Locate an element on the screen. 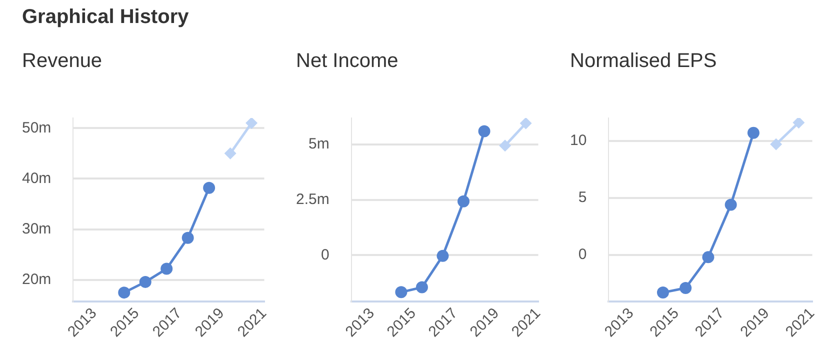 This screenshot has height=345, width=838. chart-title: Net Income is located at coordinates (347, 62).